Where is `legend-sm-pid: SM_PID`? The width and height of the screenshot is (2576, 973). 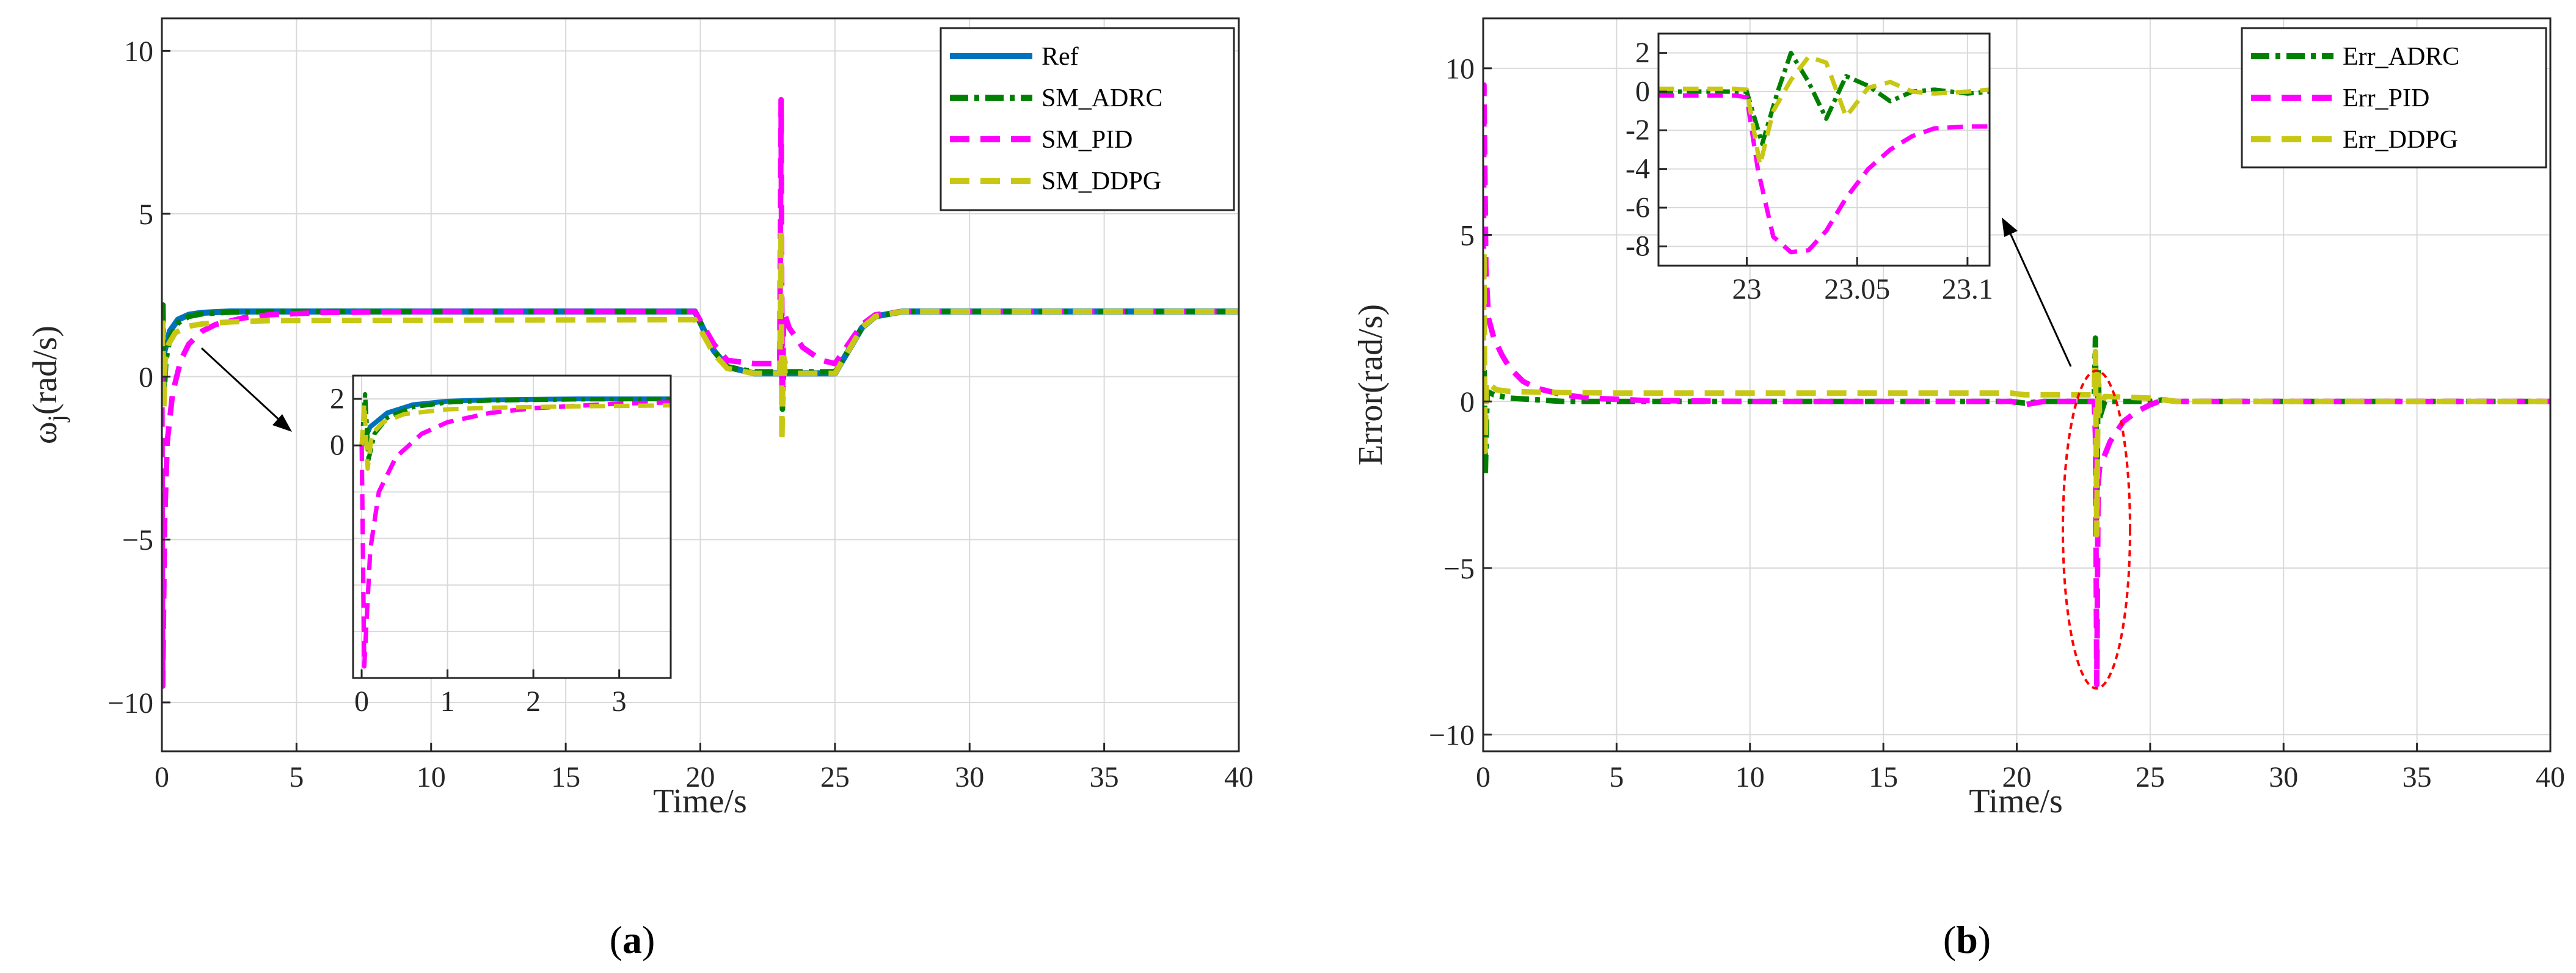 legend-sm-pid: SM_PID is located at coordinates (1087, 140).